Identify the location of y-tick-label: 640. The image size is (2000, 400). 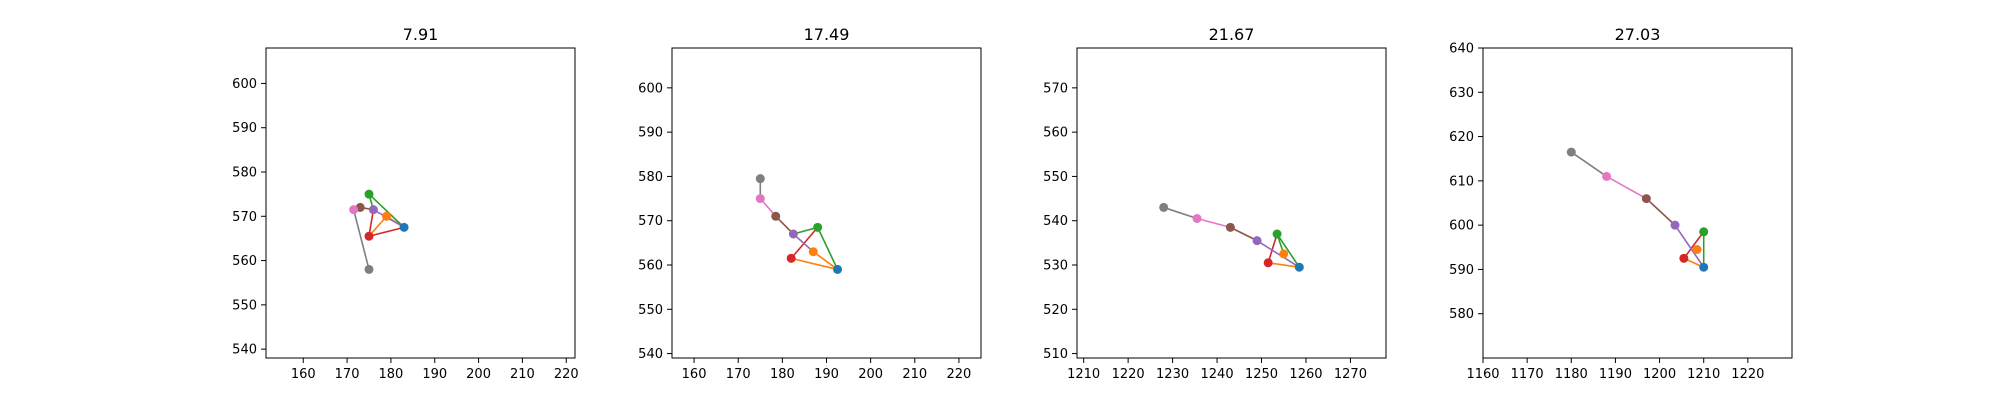
(1461, 49).